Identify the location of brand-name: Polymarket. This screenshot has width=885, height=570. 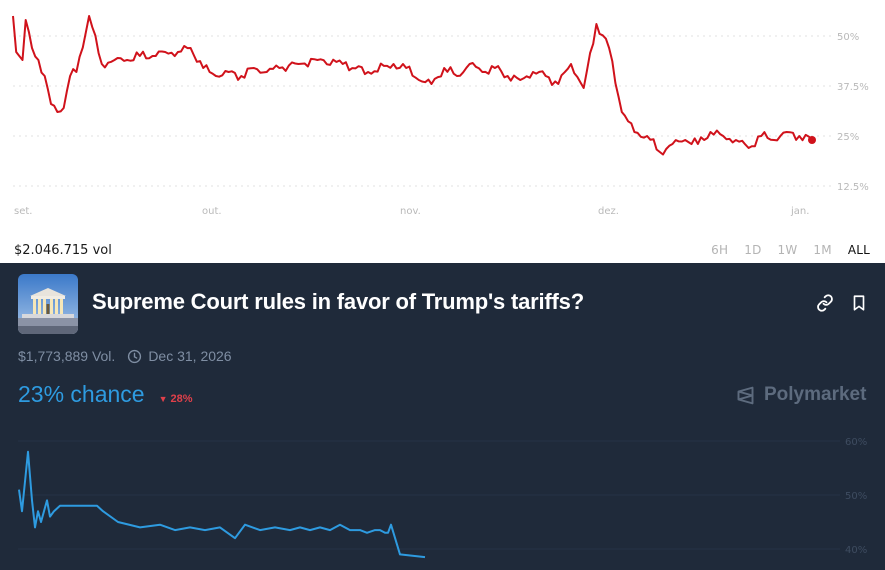
(815, 394).